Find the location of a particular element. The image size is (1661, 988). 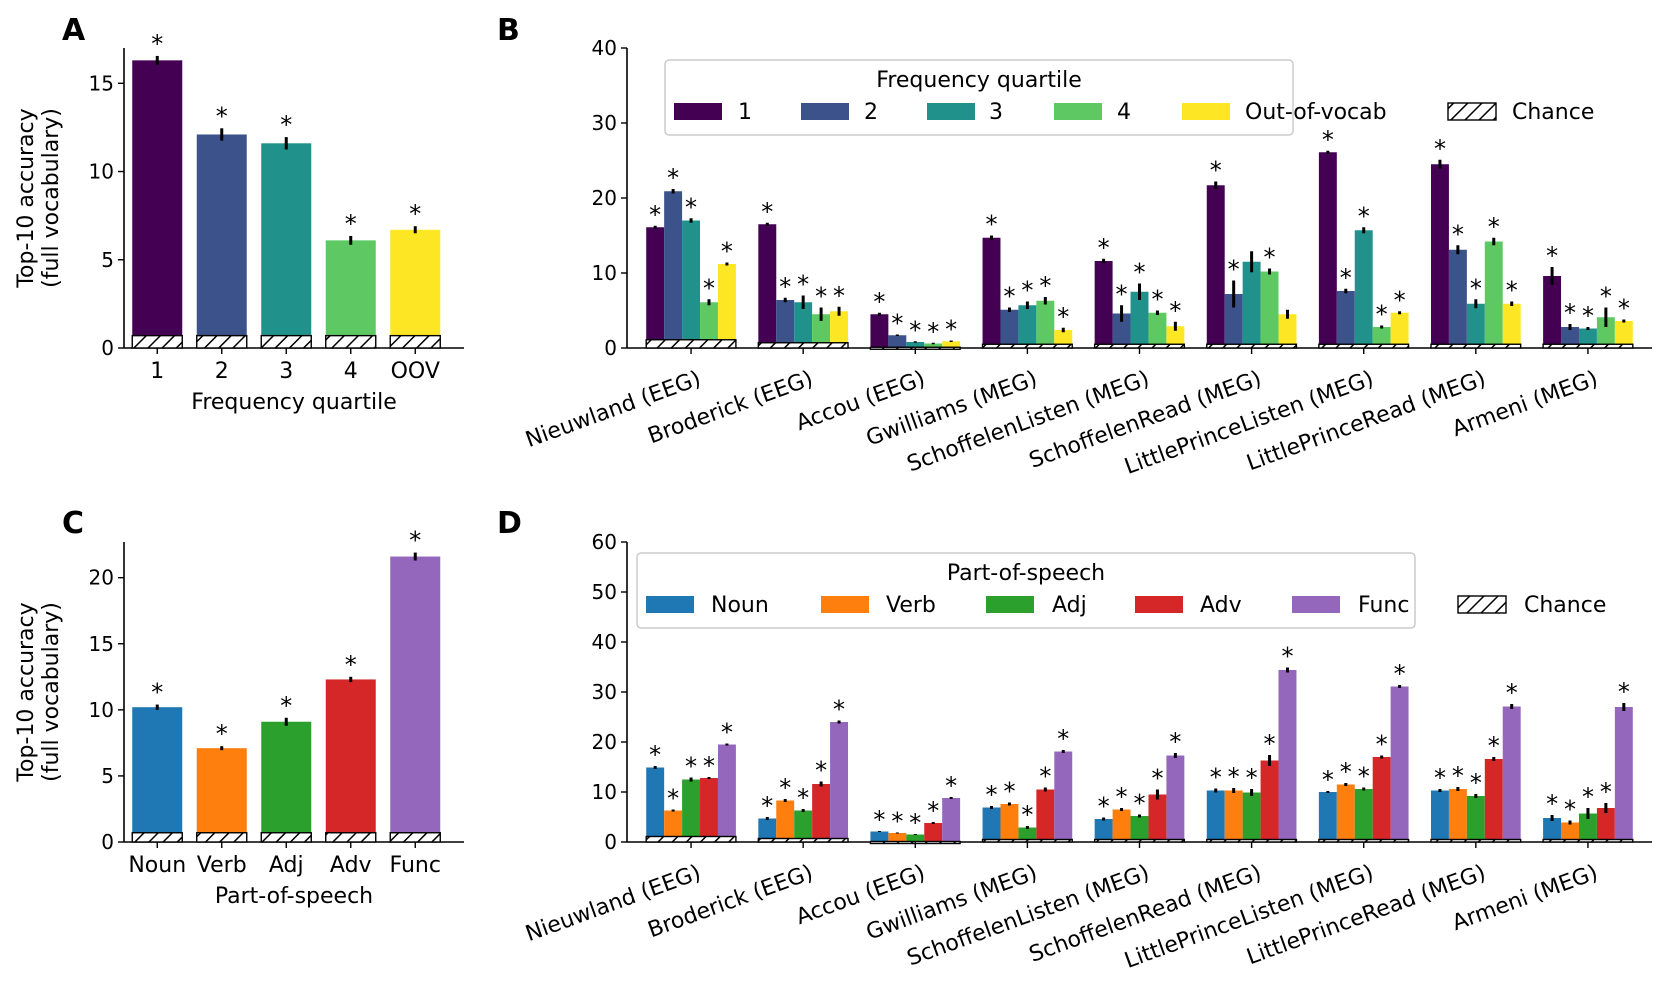

panel-d-y-tick-label: 60 is located at coordinates (604, 542).